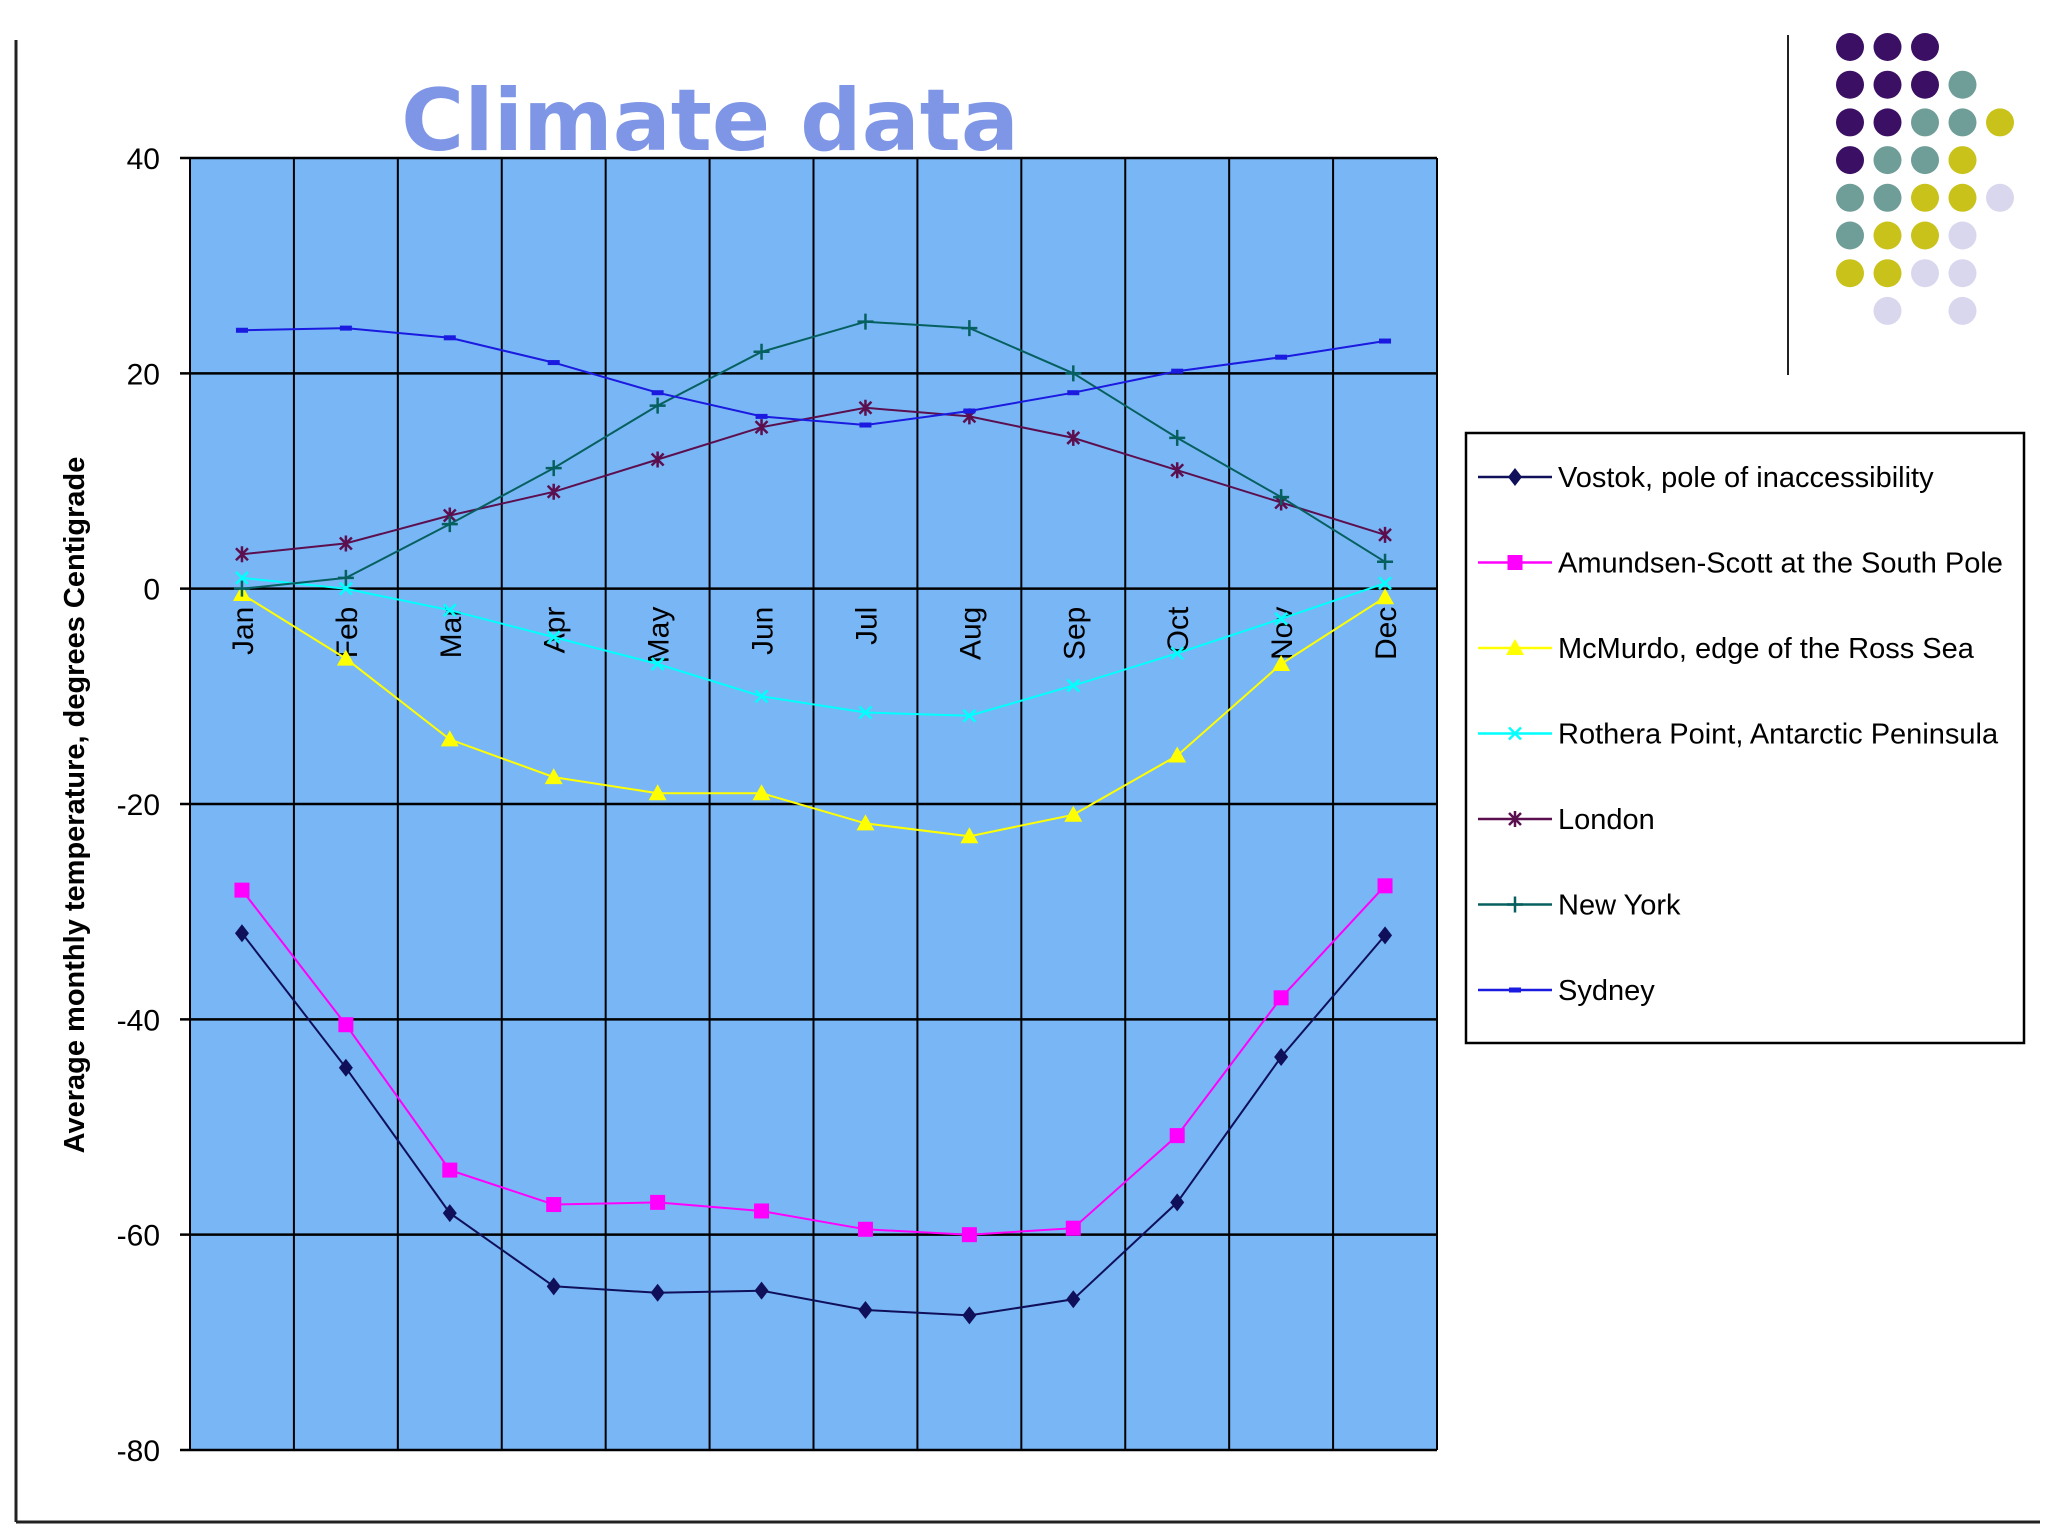 Image resolution: width=2048 pixels, height=1536 pixels. I want to click on y-axis-ticks: -80 -60 -40 -20 0 20 40, so click(138, 805).